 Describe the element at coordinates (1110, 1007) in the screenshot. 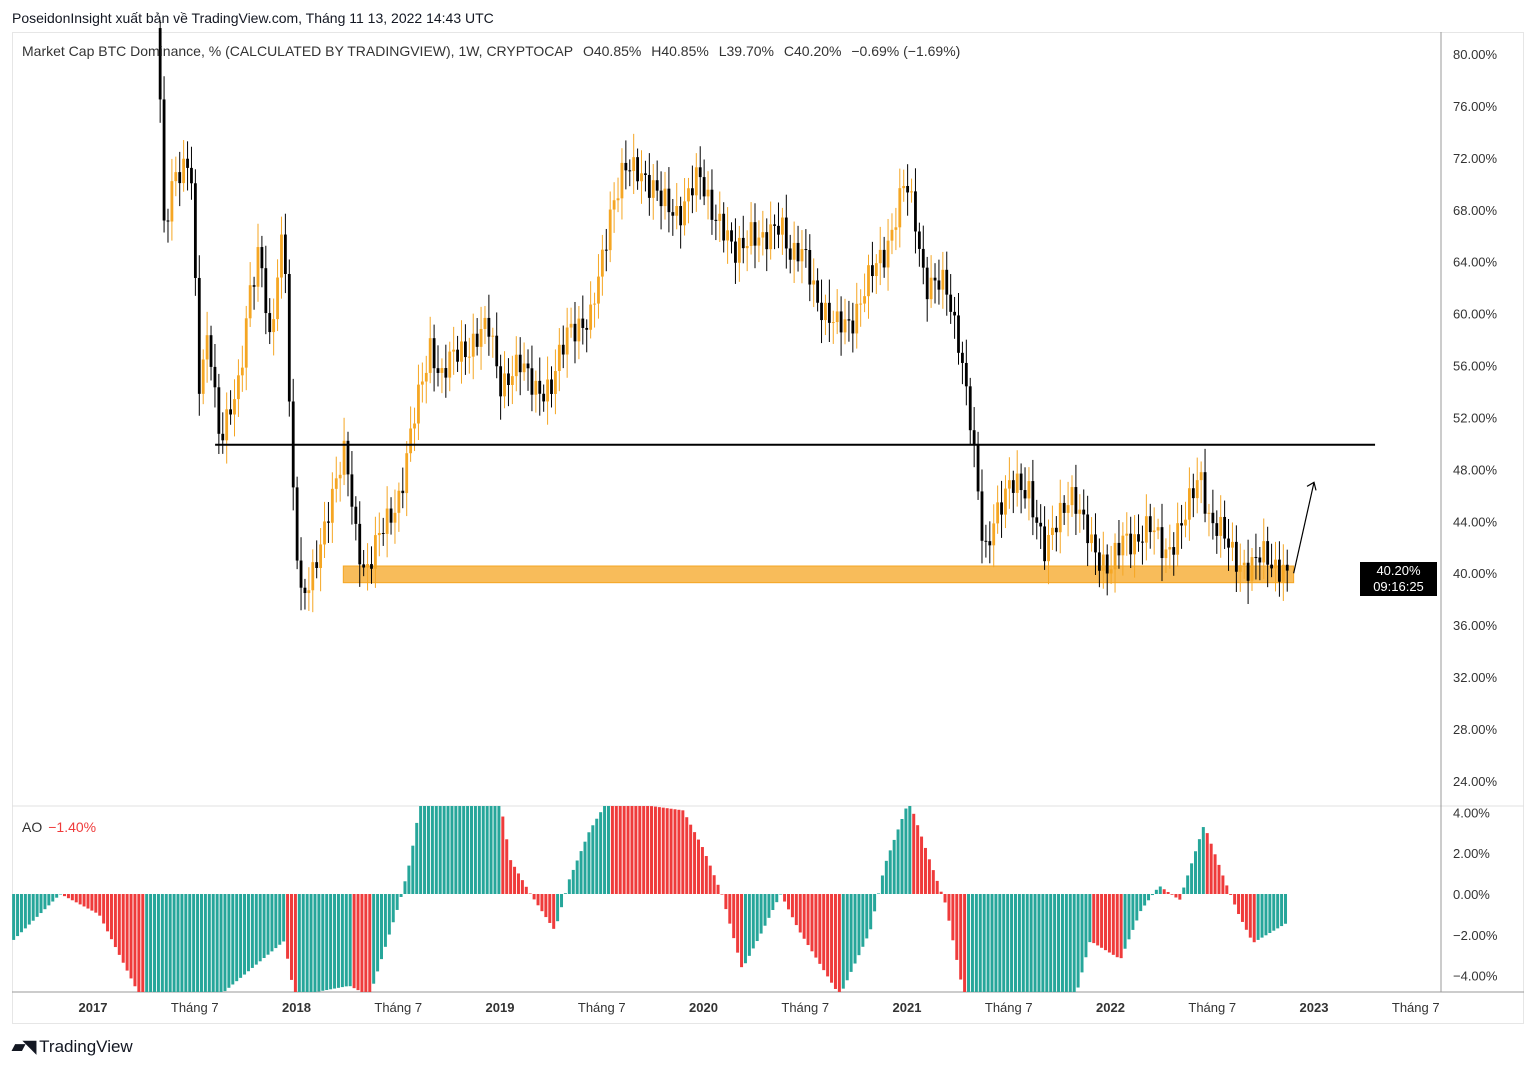

I see `time-tick-label: 2022` at that location.